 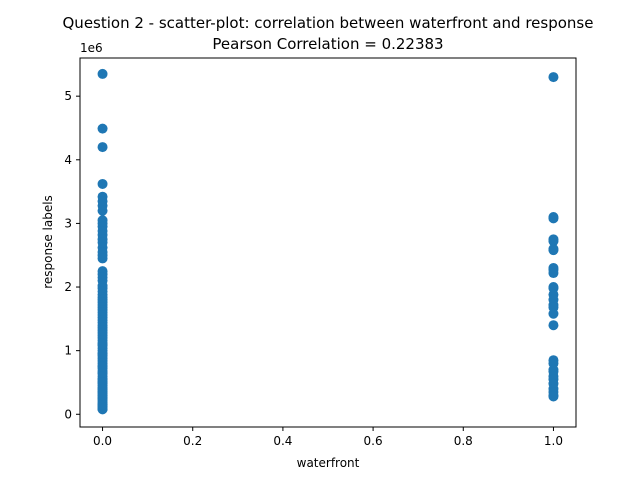 What do you see at coordinates (68, 351) in the screenshot?
I see `y-tick-label: 1` at bounding box center [68, 351].